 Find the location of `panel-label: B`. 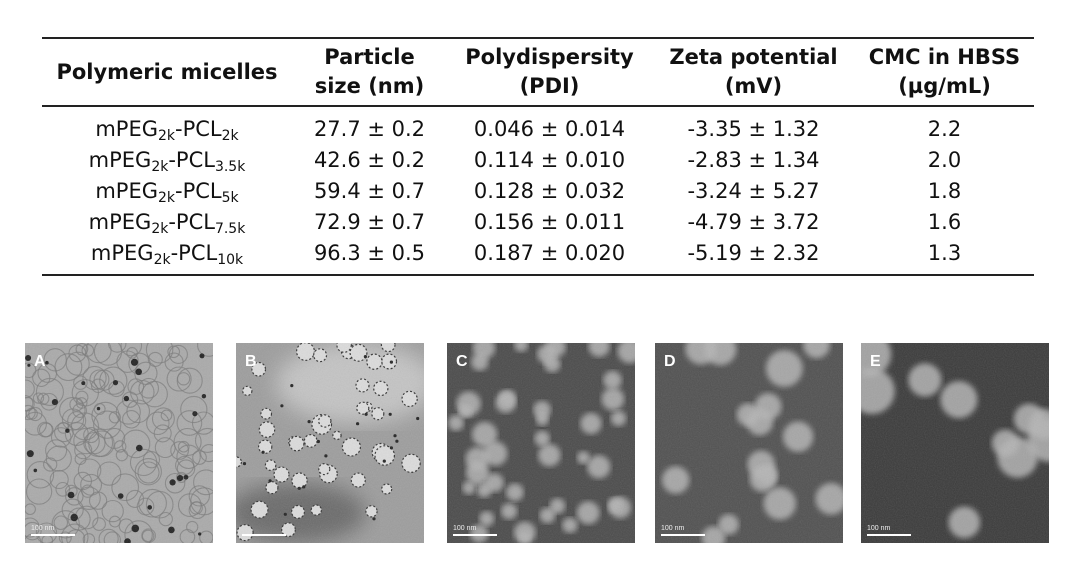

panel-label: B is located at coordinates (251, 361).